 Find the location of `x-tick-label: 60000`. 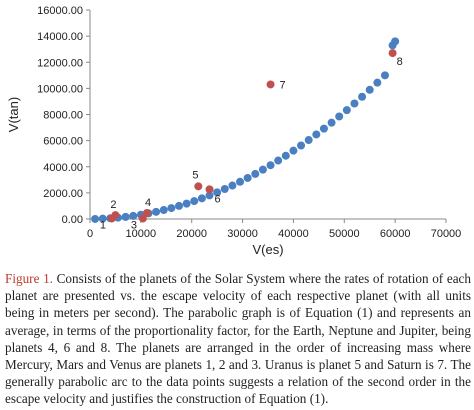

x-tick-label: 60000 is located at coordinates (395, 234).